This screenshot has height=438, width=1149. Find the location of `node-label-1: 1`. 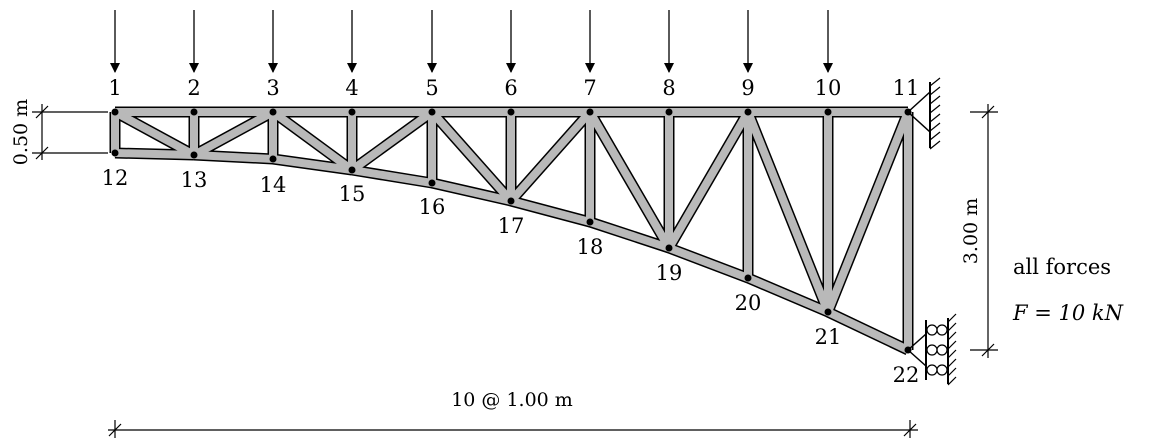

node-label-1: 1 is located at coordinates (114, 88).